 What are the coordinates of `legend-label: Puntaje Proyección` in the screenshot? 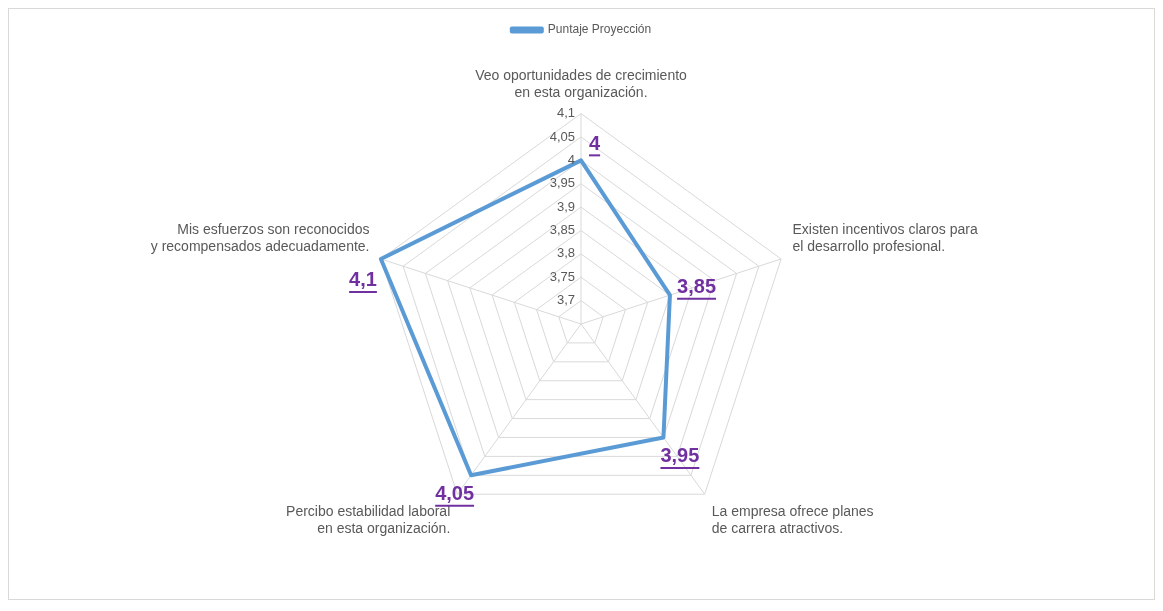 It's located at (599, 29).